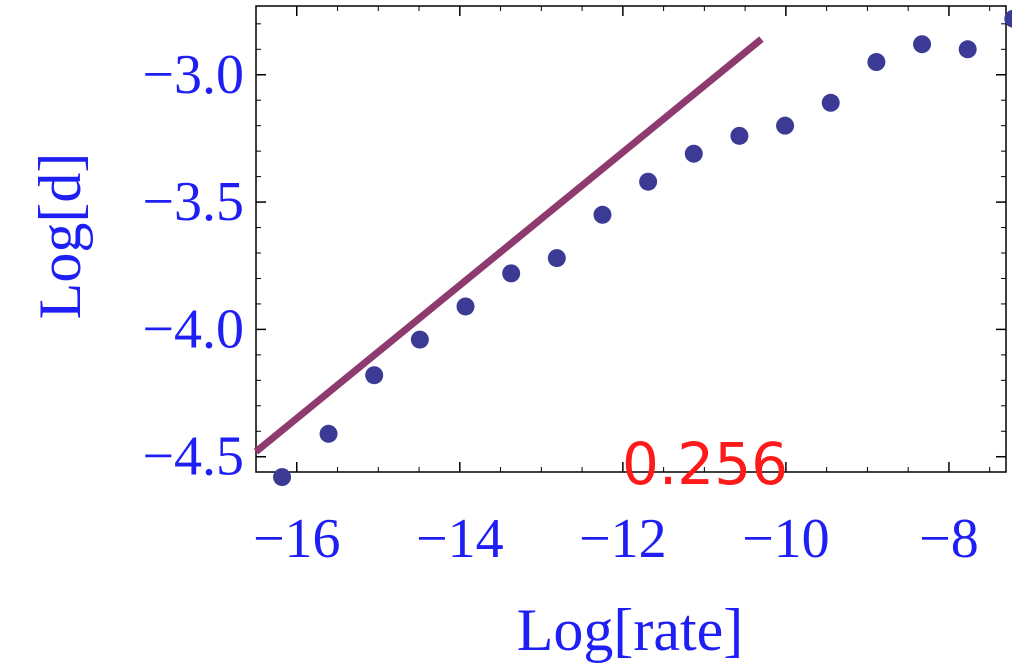  Describe the element at coordinates (623, 539) in the screenshot. I see `x-tick-label: −12` at that location.